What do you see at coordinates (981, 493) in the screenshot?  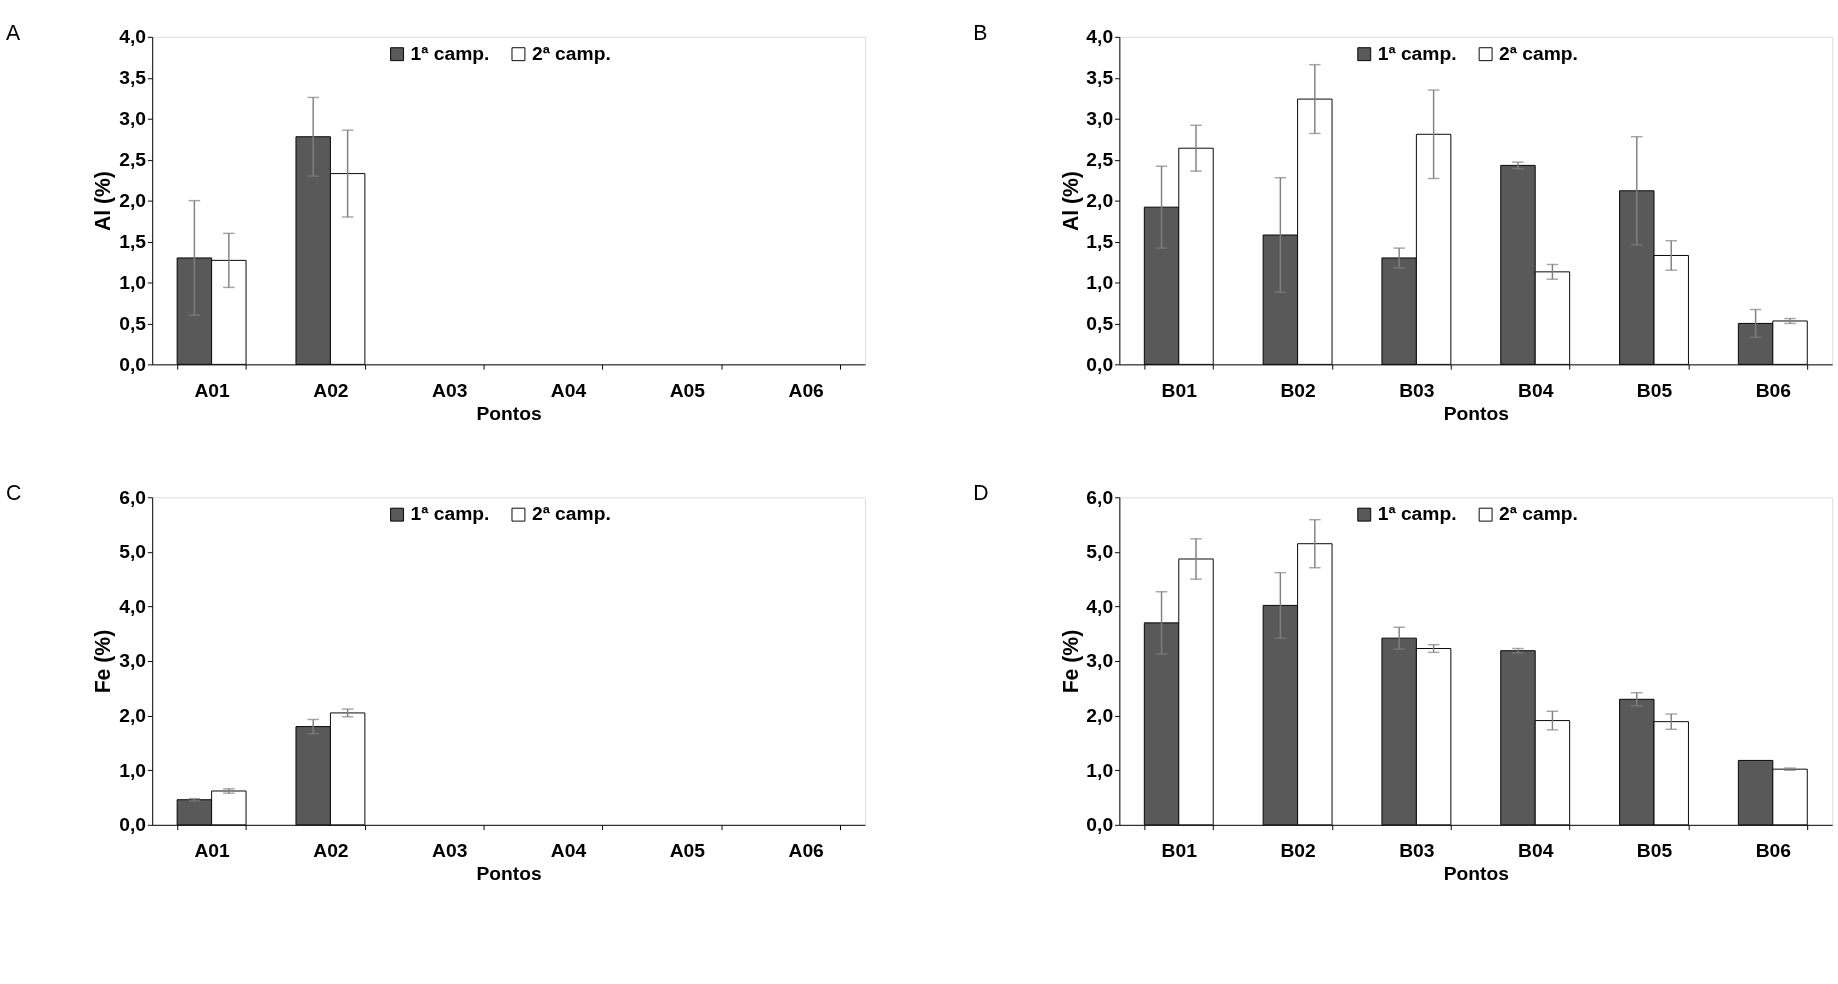 I see `chart-title: D` at bounding box center [981, 493].